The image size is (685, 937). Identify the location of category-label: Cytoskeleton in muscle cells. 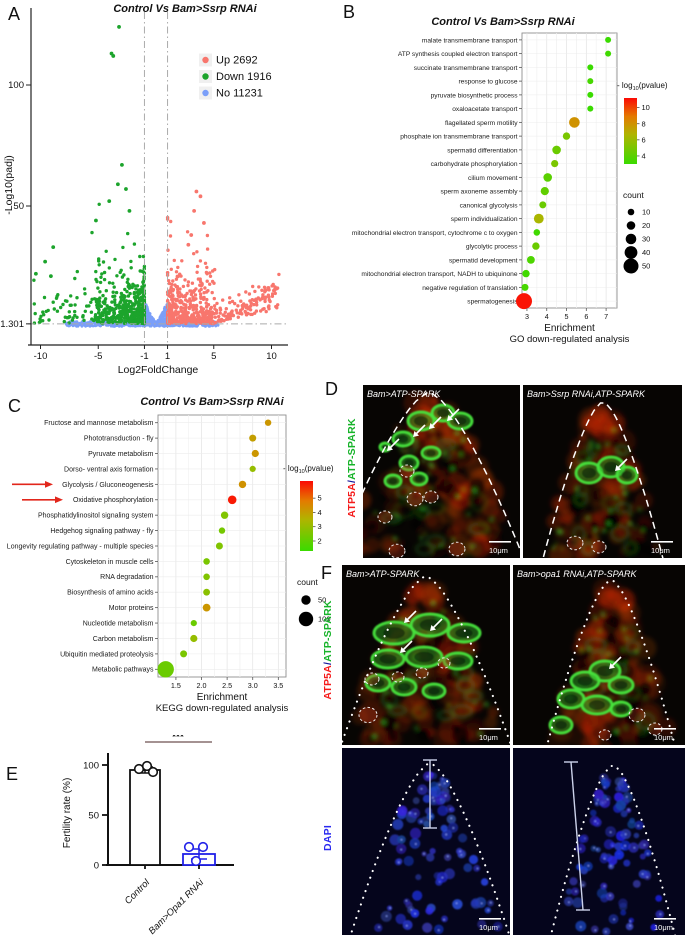
(110, 562).